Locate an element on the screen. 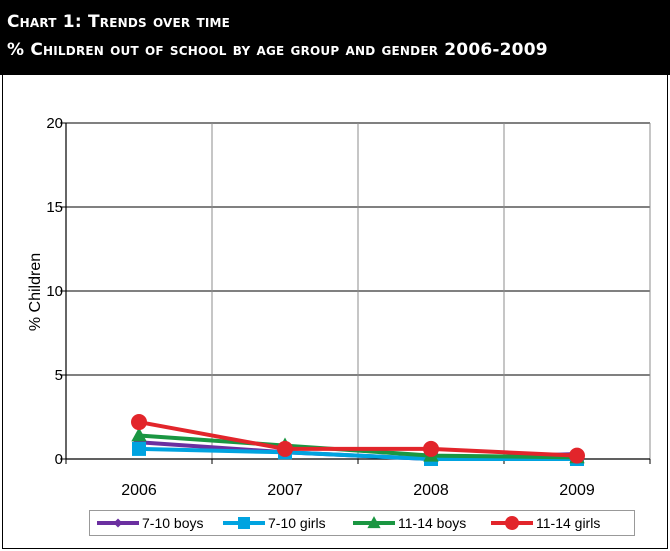  y-axis-label: % Children is located at coordinates (35, 292).